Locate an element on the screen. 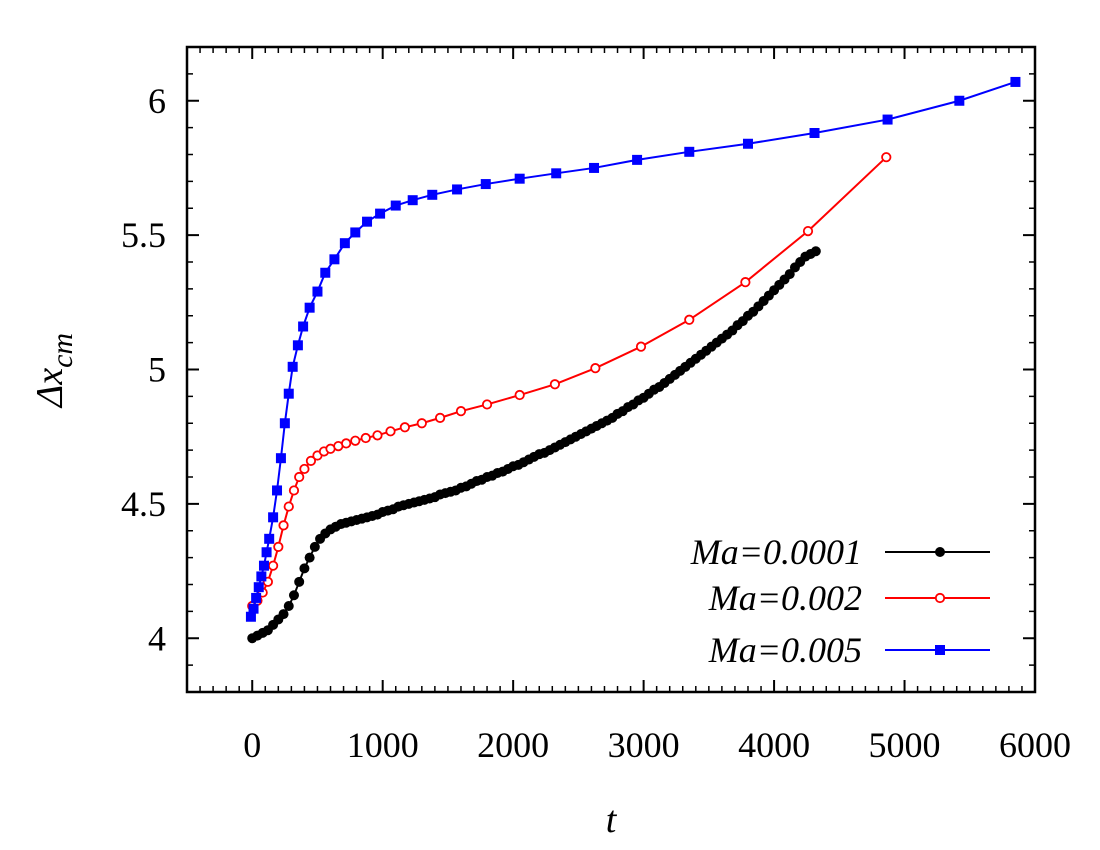 This screenshot has height=850, width=1100. y-axis-title: Δxcm is located at coordinates (54, 371).